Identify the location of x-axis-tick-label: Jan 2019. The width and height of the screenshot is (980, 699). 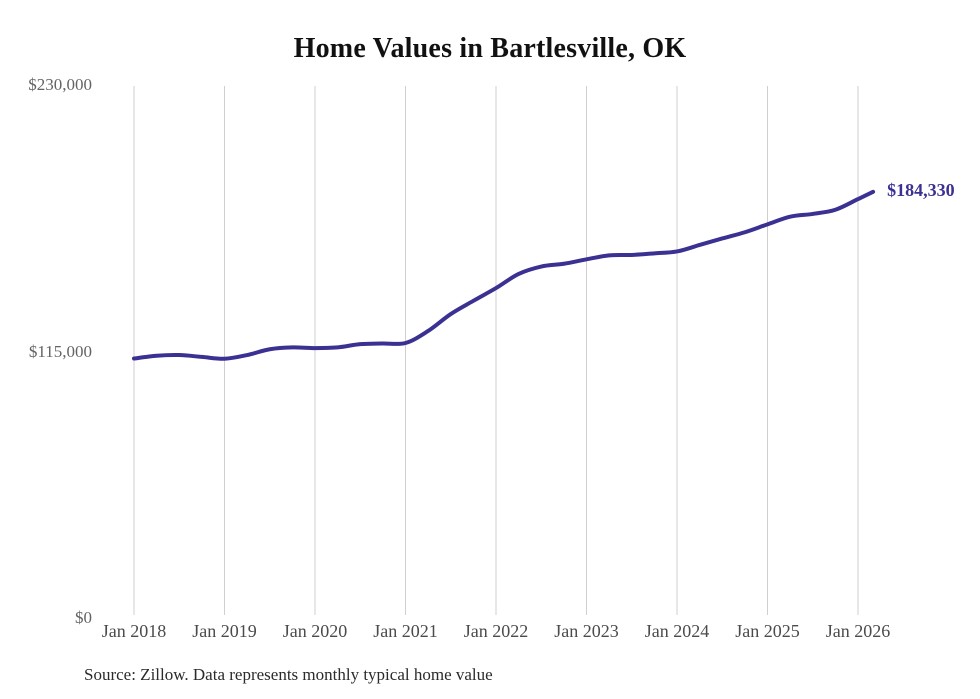
(224, 631).